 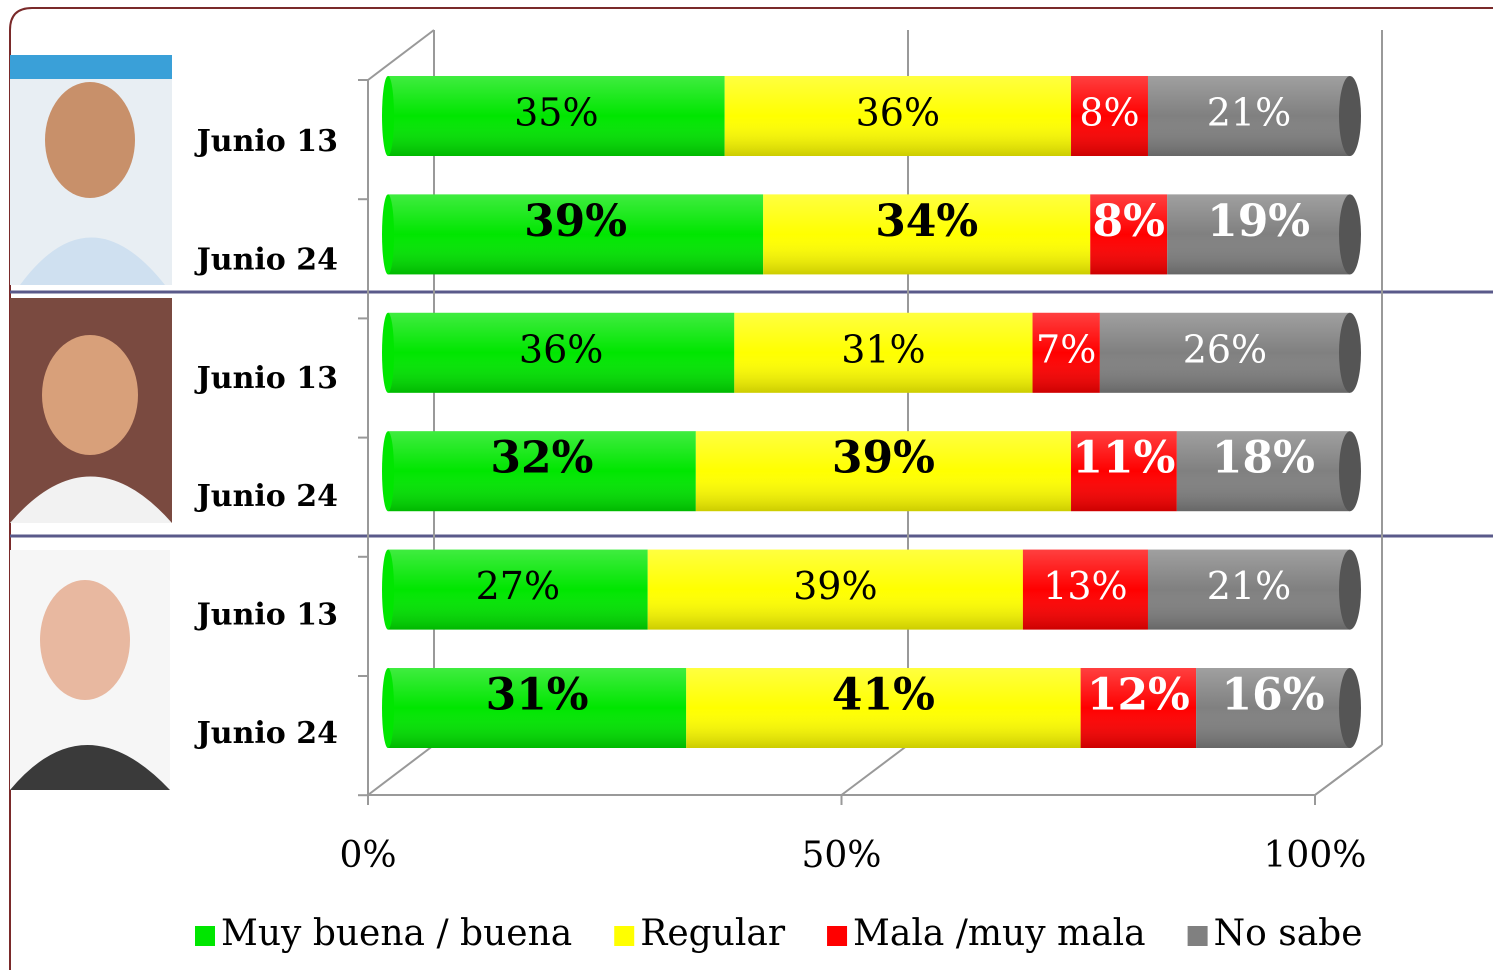 I want to click on value-label: 7%, so click(x=1066, y=349).